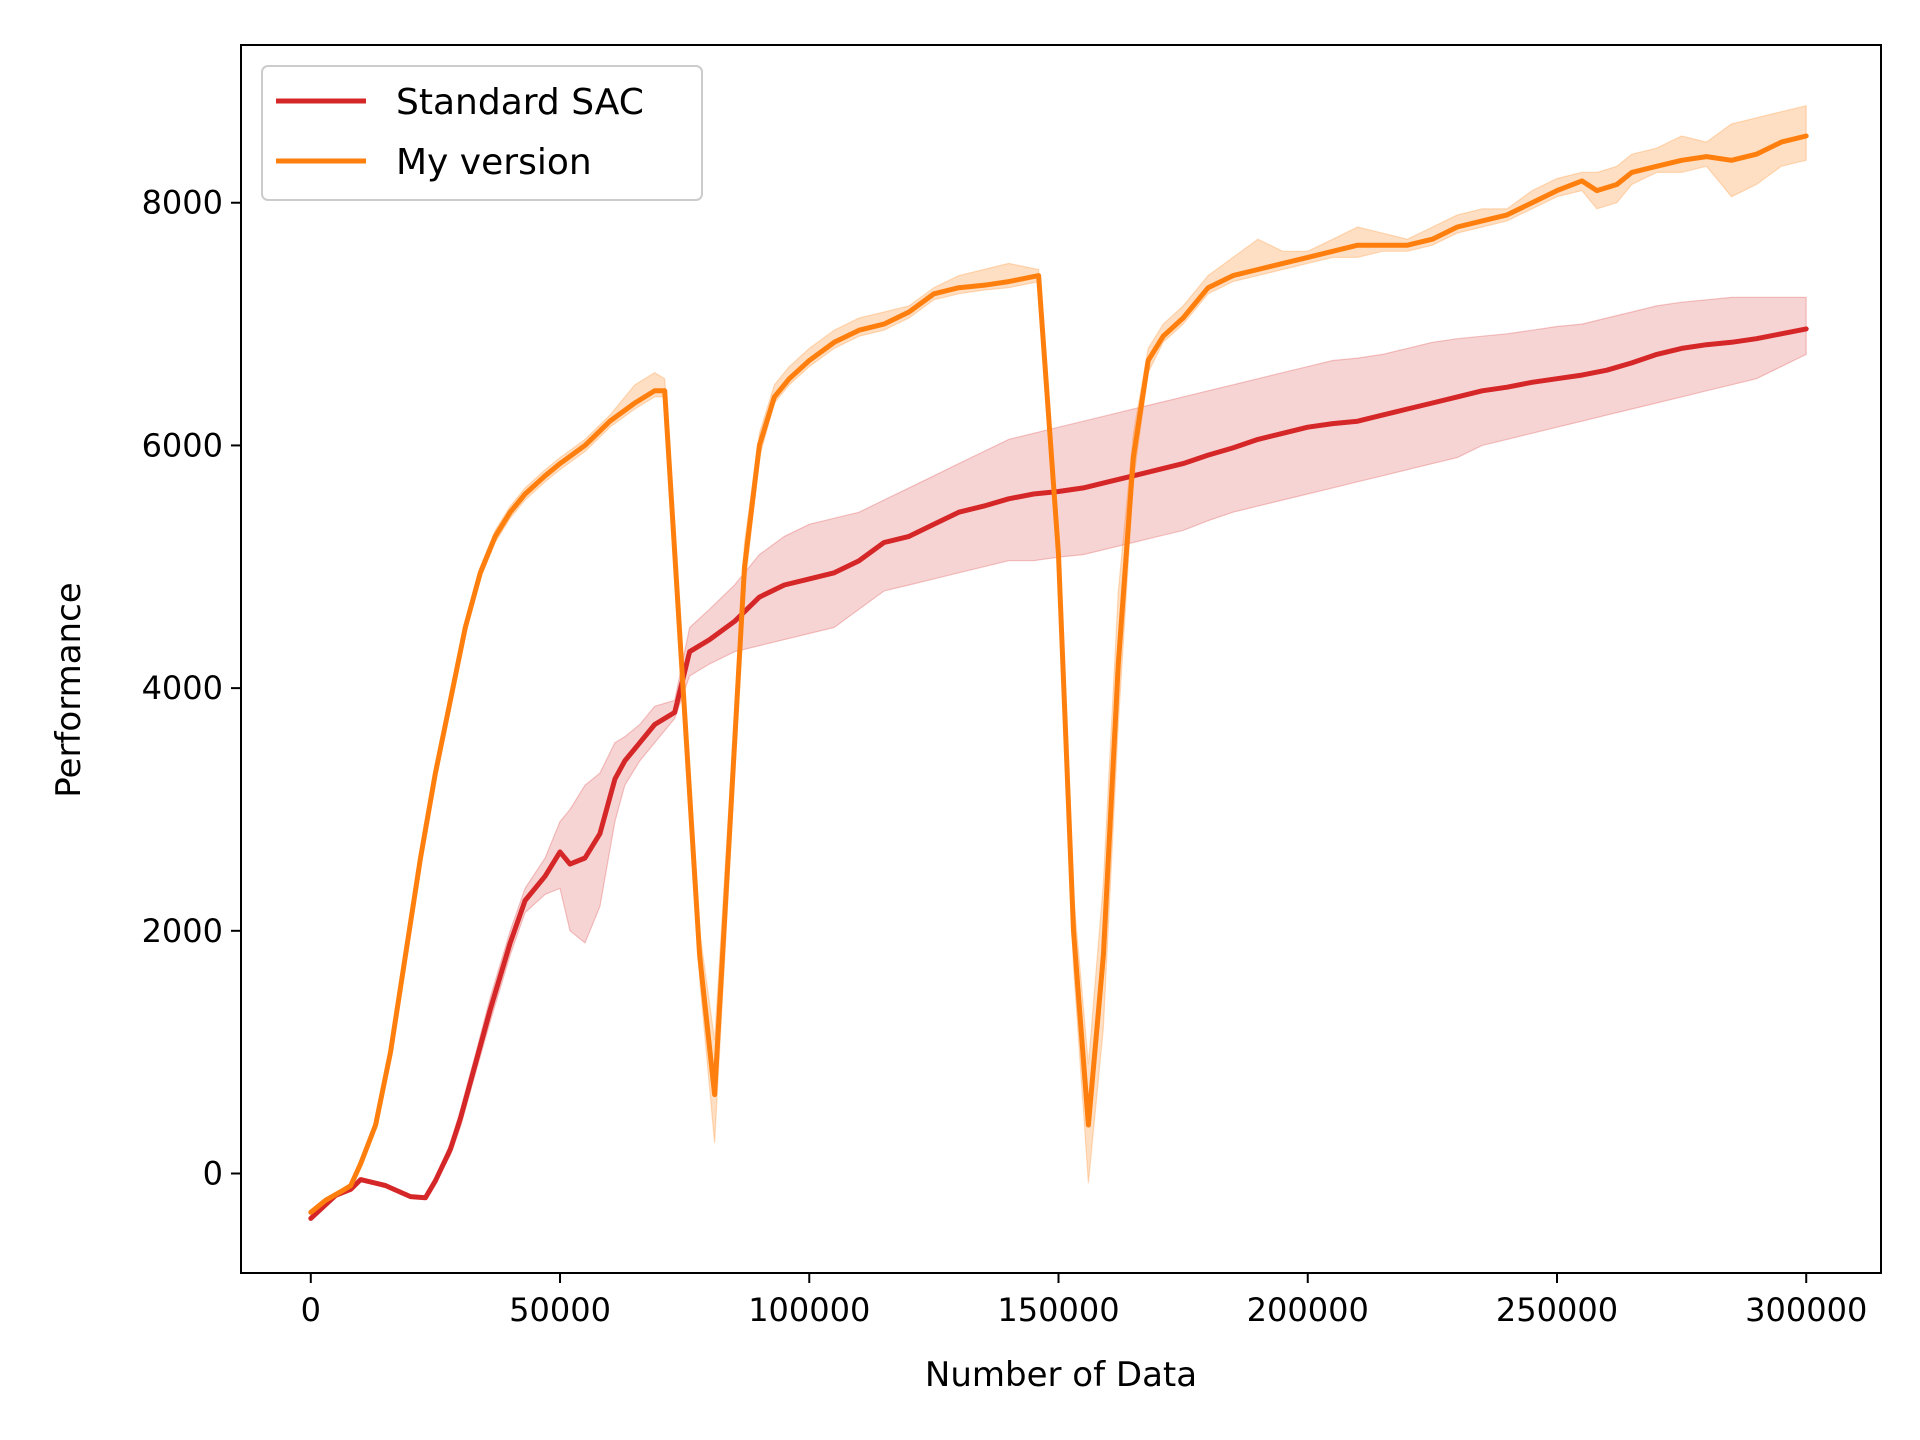 The width and height of the screenshot is (1920, 1440). Describe the element at coordinates (182, 931) in the screenshot. I see `y-tick-label: 2000` at that location.